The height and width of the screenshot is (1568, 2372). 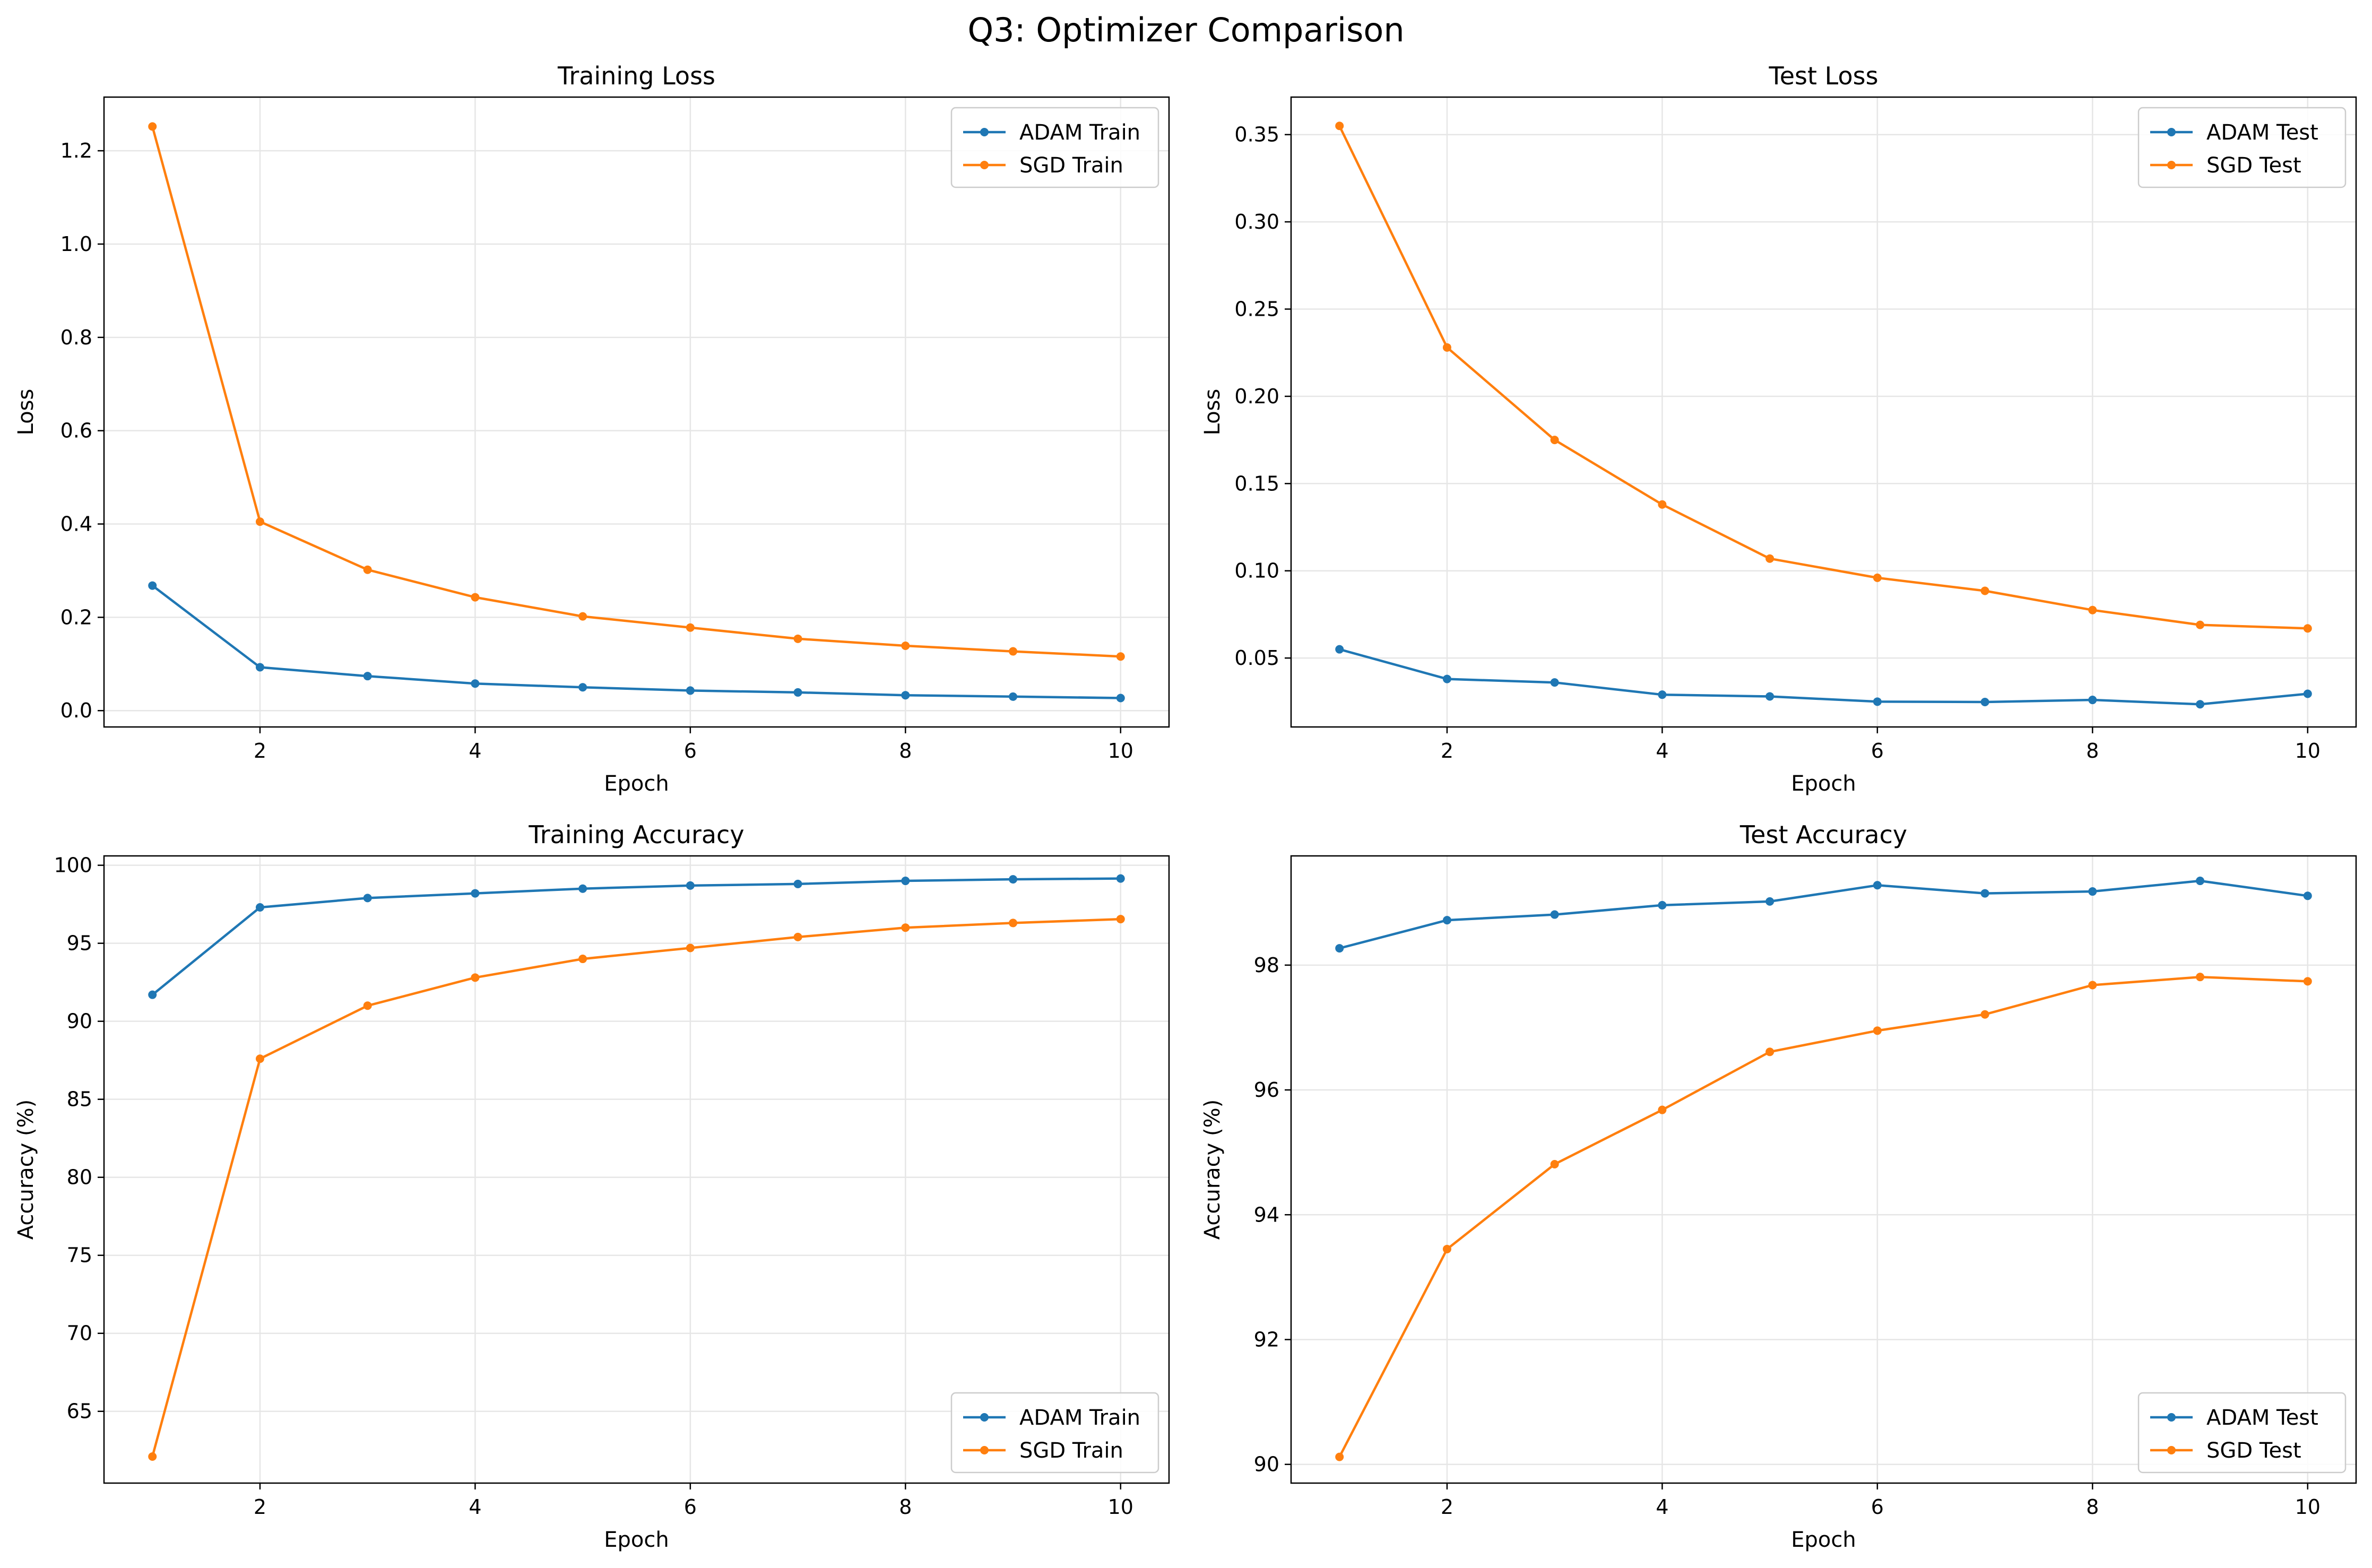 What do you see at coordinates (1823, 834) in the screenshot?
I see `test-accuracy-title: Test Accuracy` at bounding box center [1823, 834].